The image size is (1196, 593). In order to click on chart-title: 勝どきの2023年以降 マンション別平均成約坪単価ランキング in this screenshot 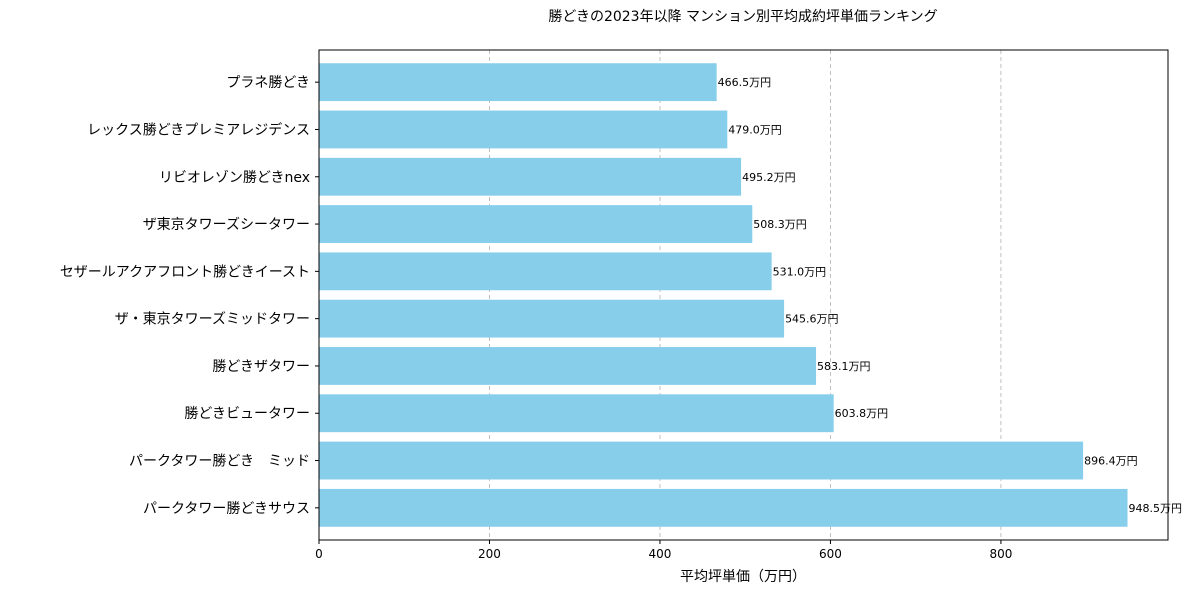, I will do `click(742, 17)`.